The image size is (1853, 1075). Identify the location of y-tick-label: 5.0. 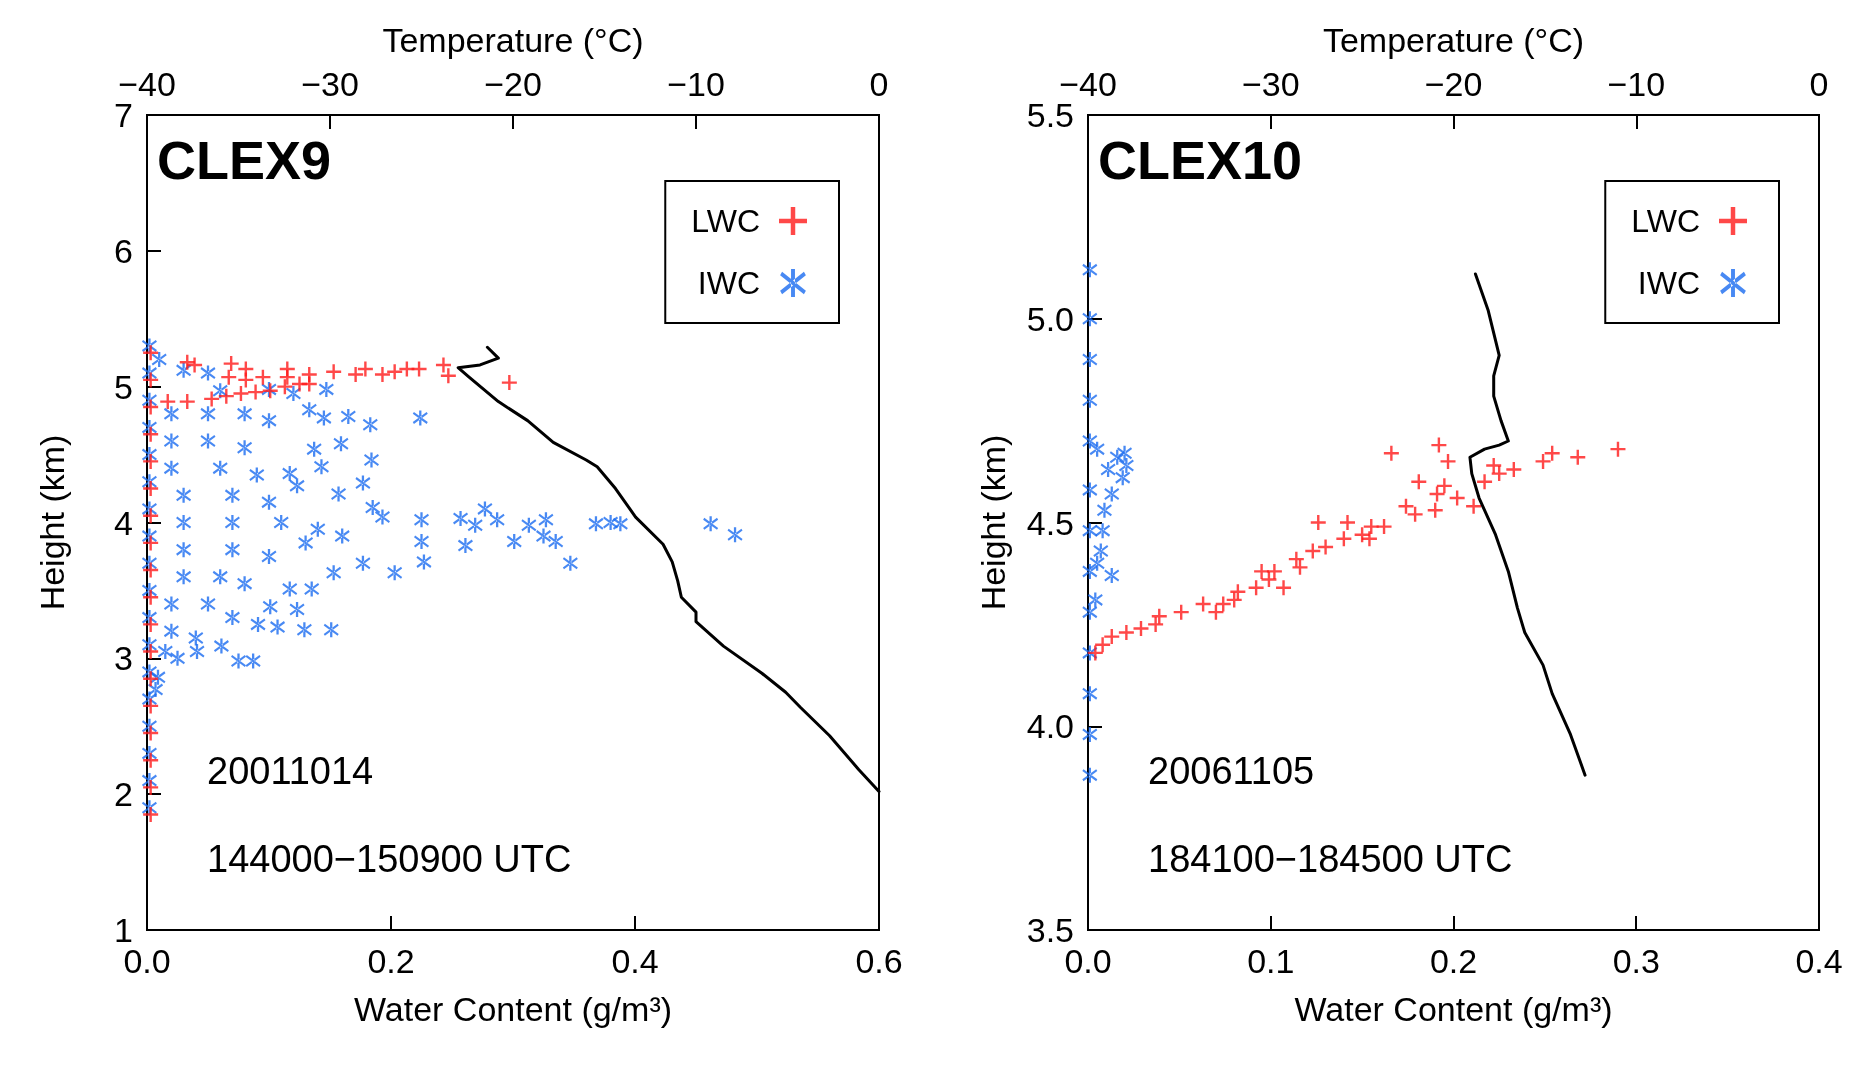
(1050, 318).